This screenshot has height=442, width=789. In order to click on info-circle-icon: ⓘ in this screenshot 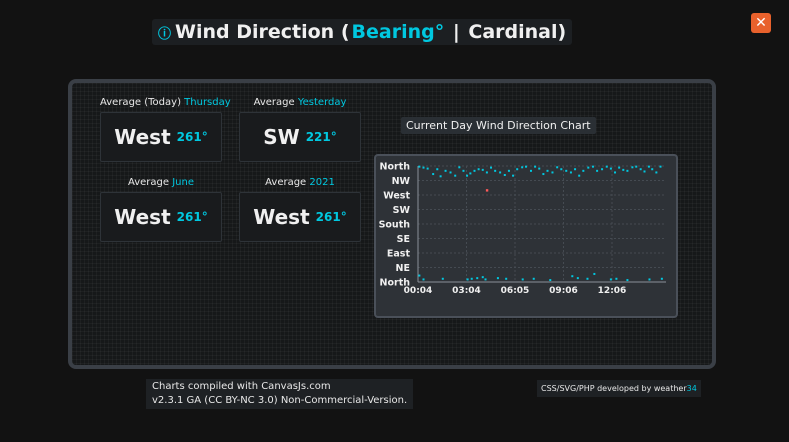, I will do `click(165, 34)`.